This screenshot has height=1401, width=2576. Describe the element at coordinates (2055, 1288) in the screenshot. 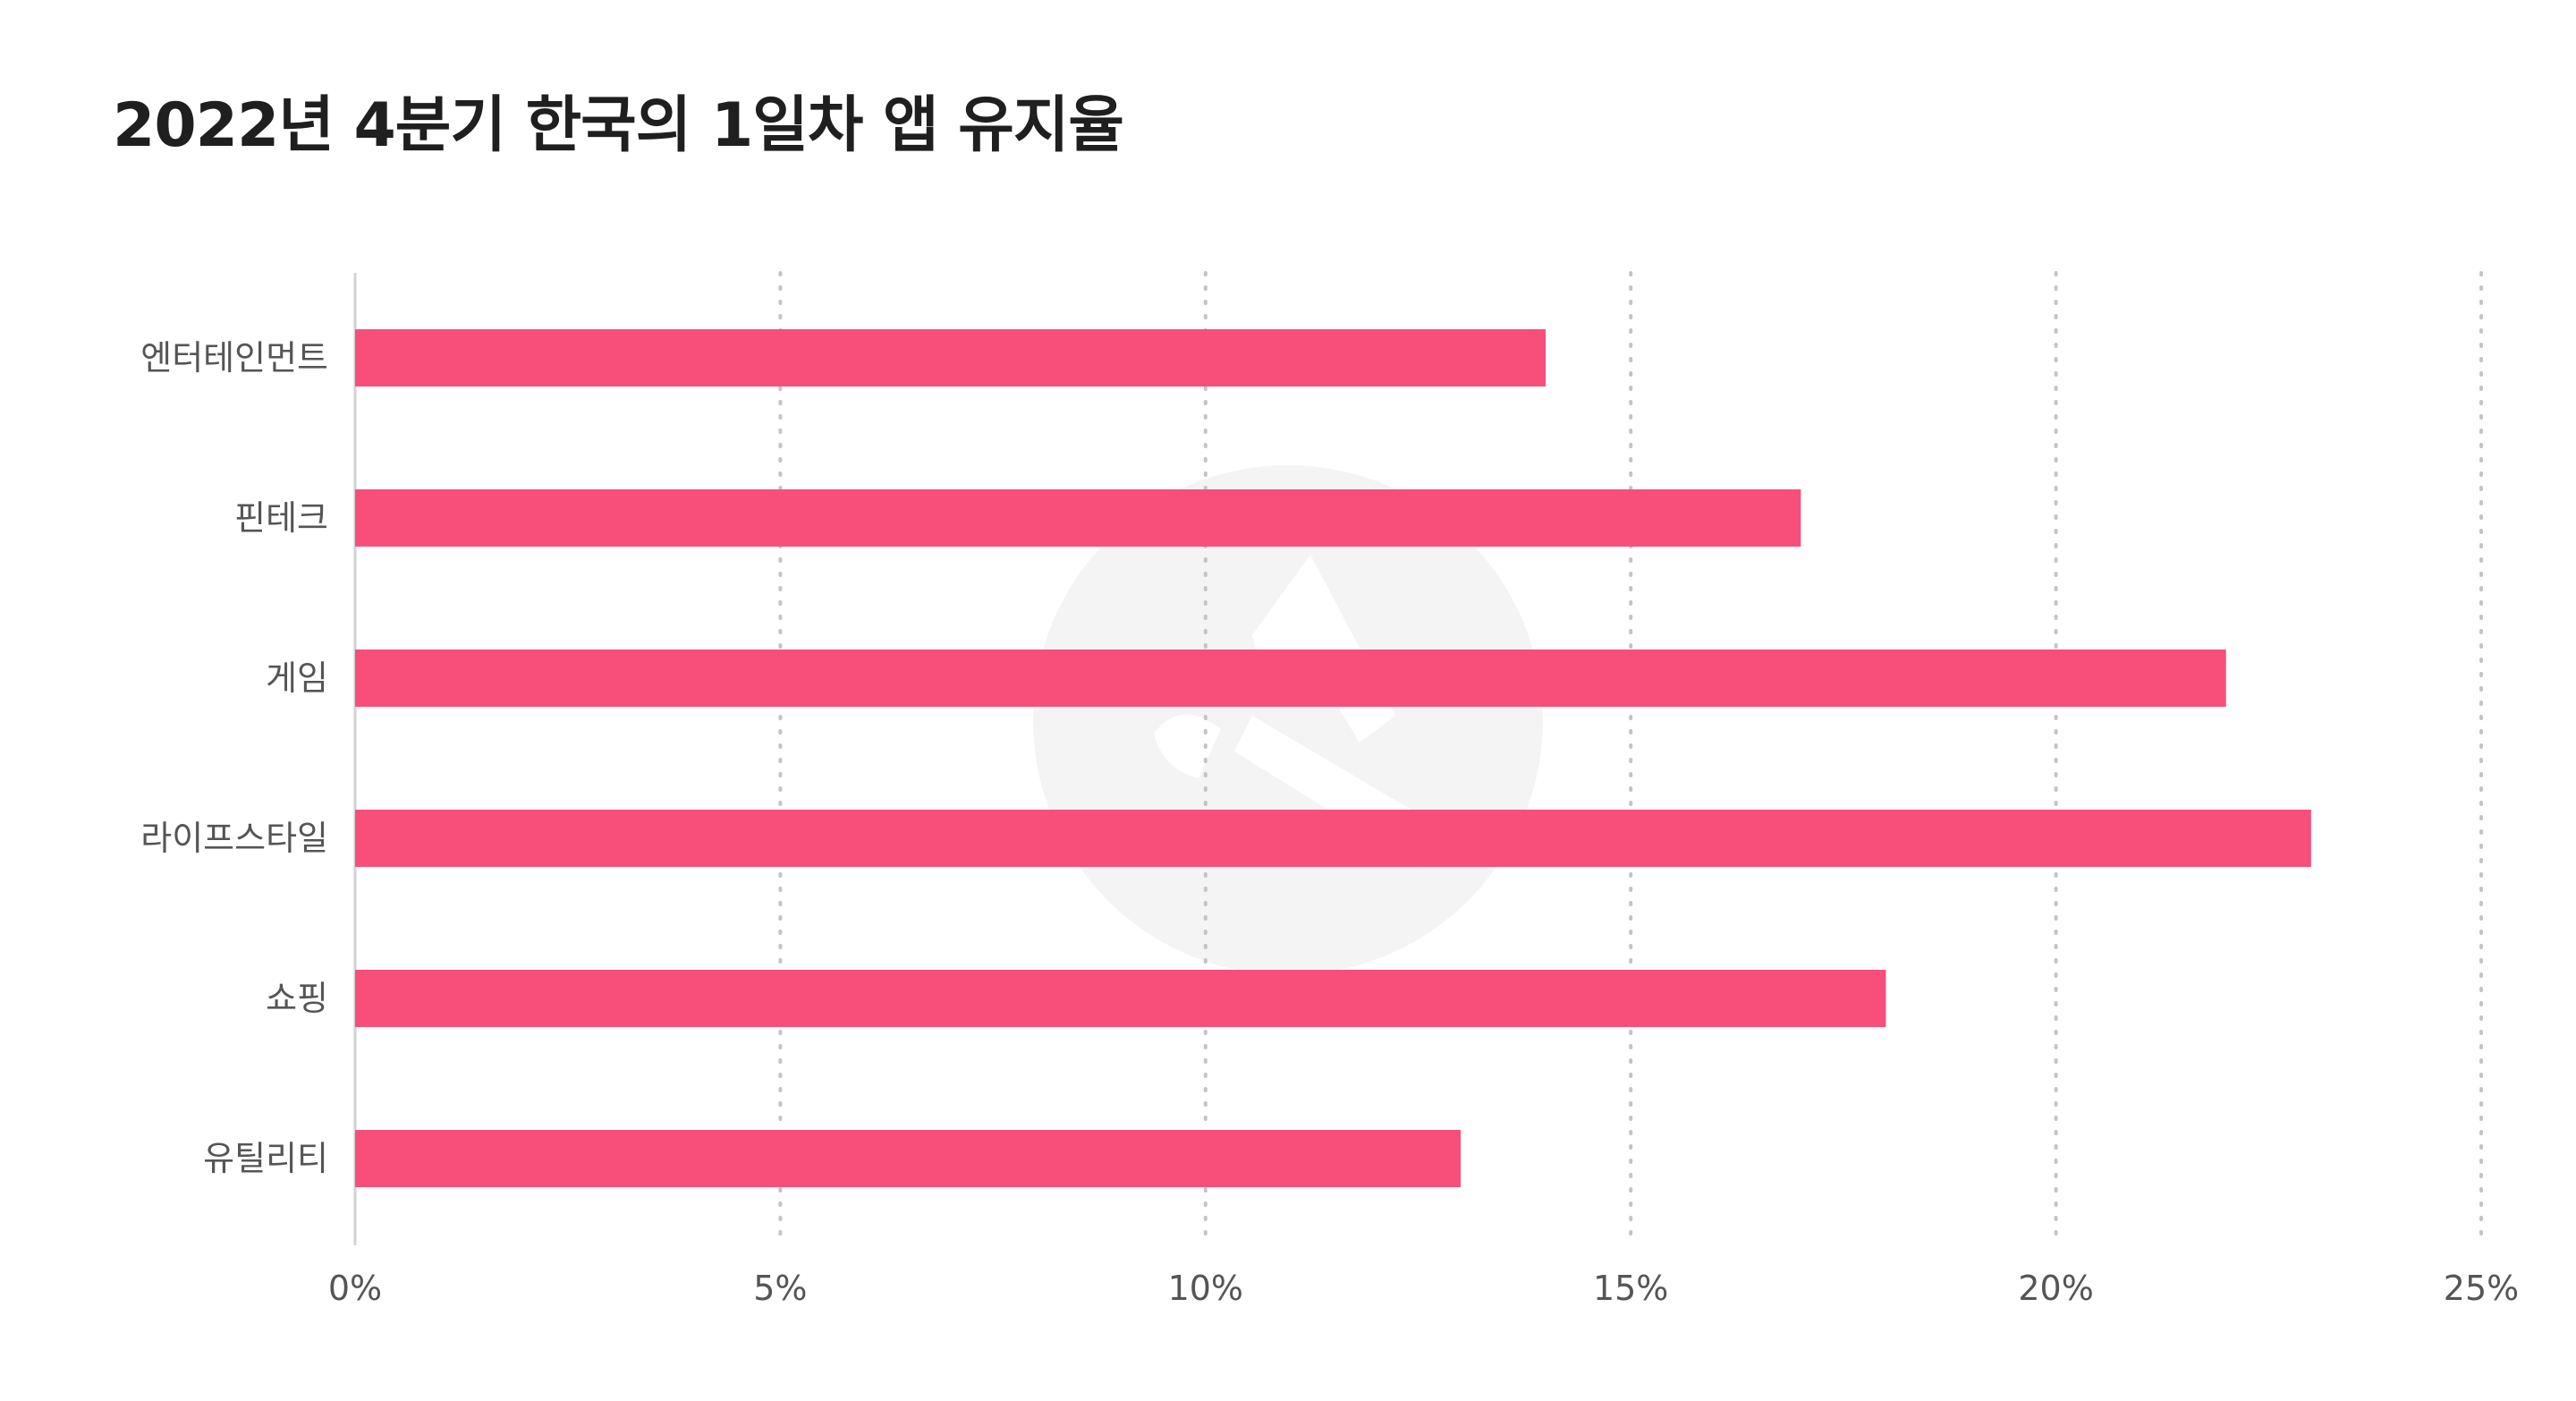

I see `x-tick-label: 20%` at that location.